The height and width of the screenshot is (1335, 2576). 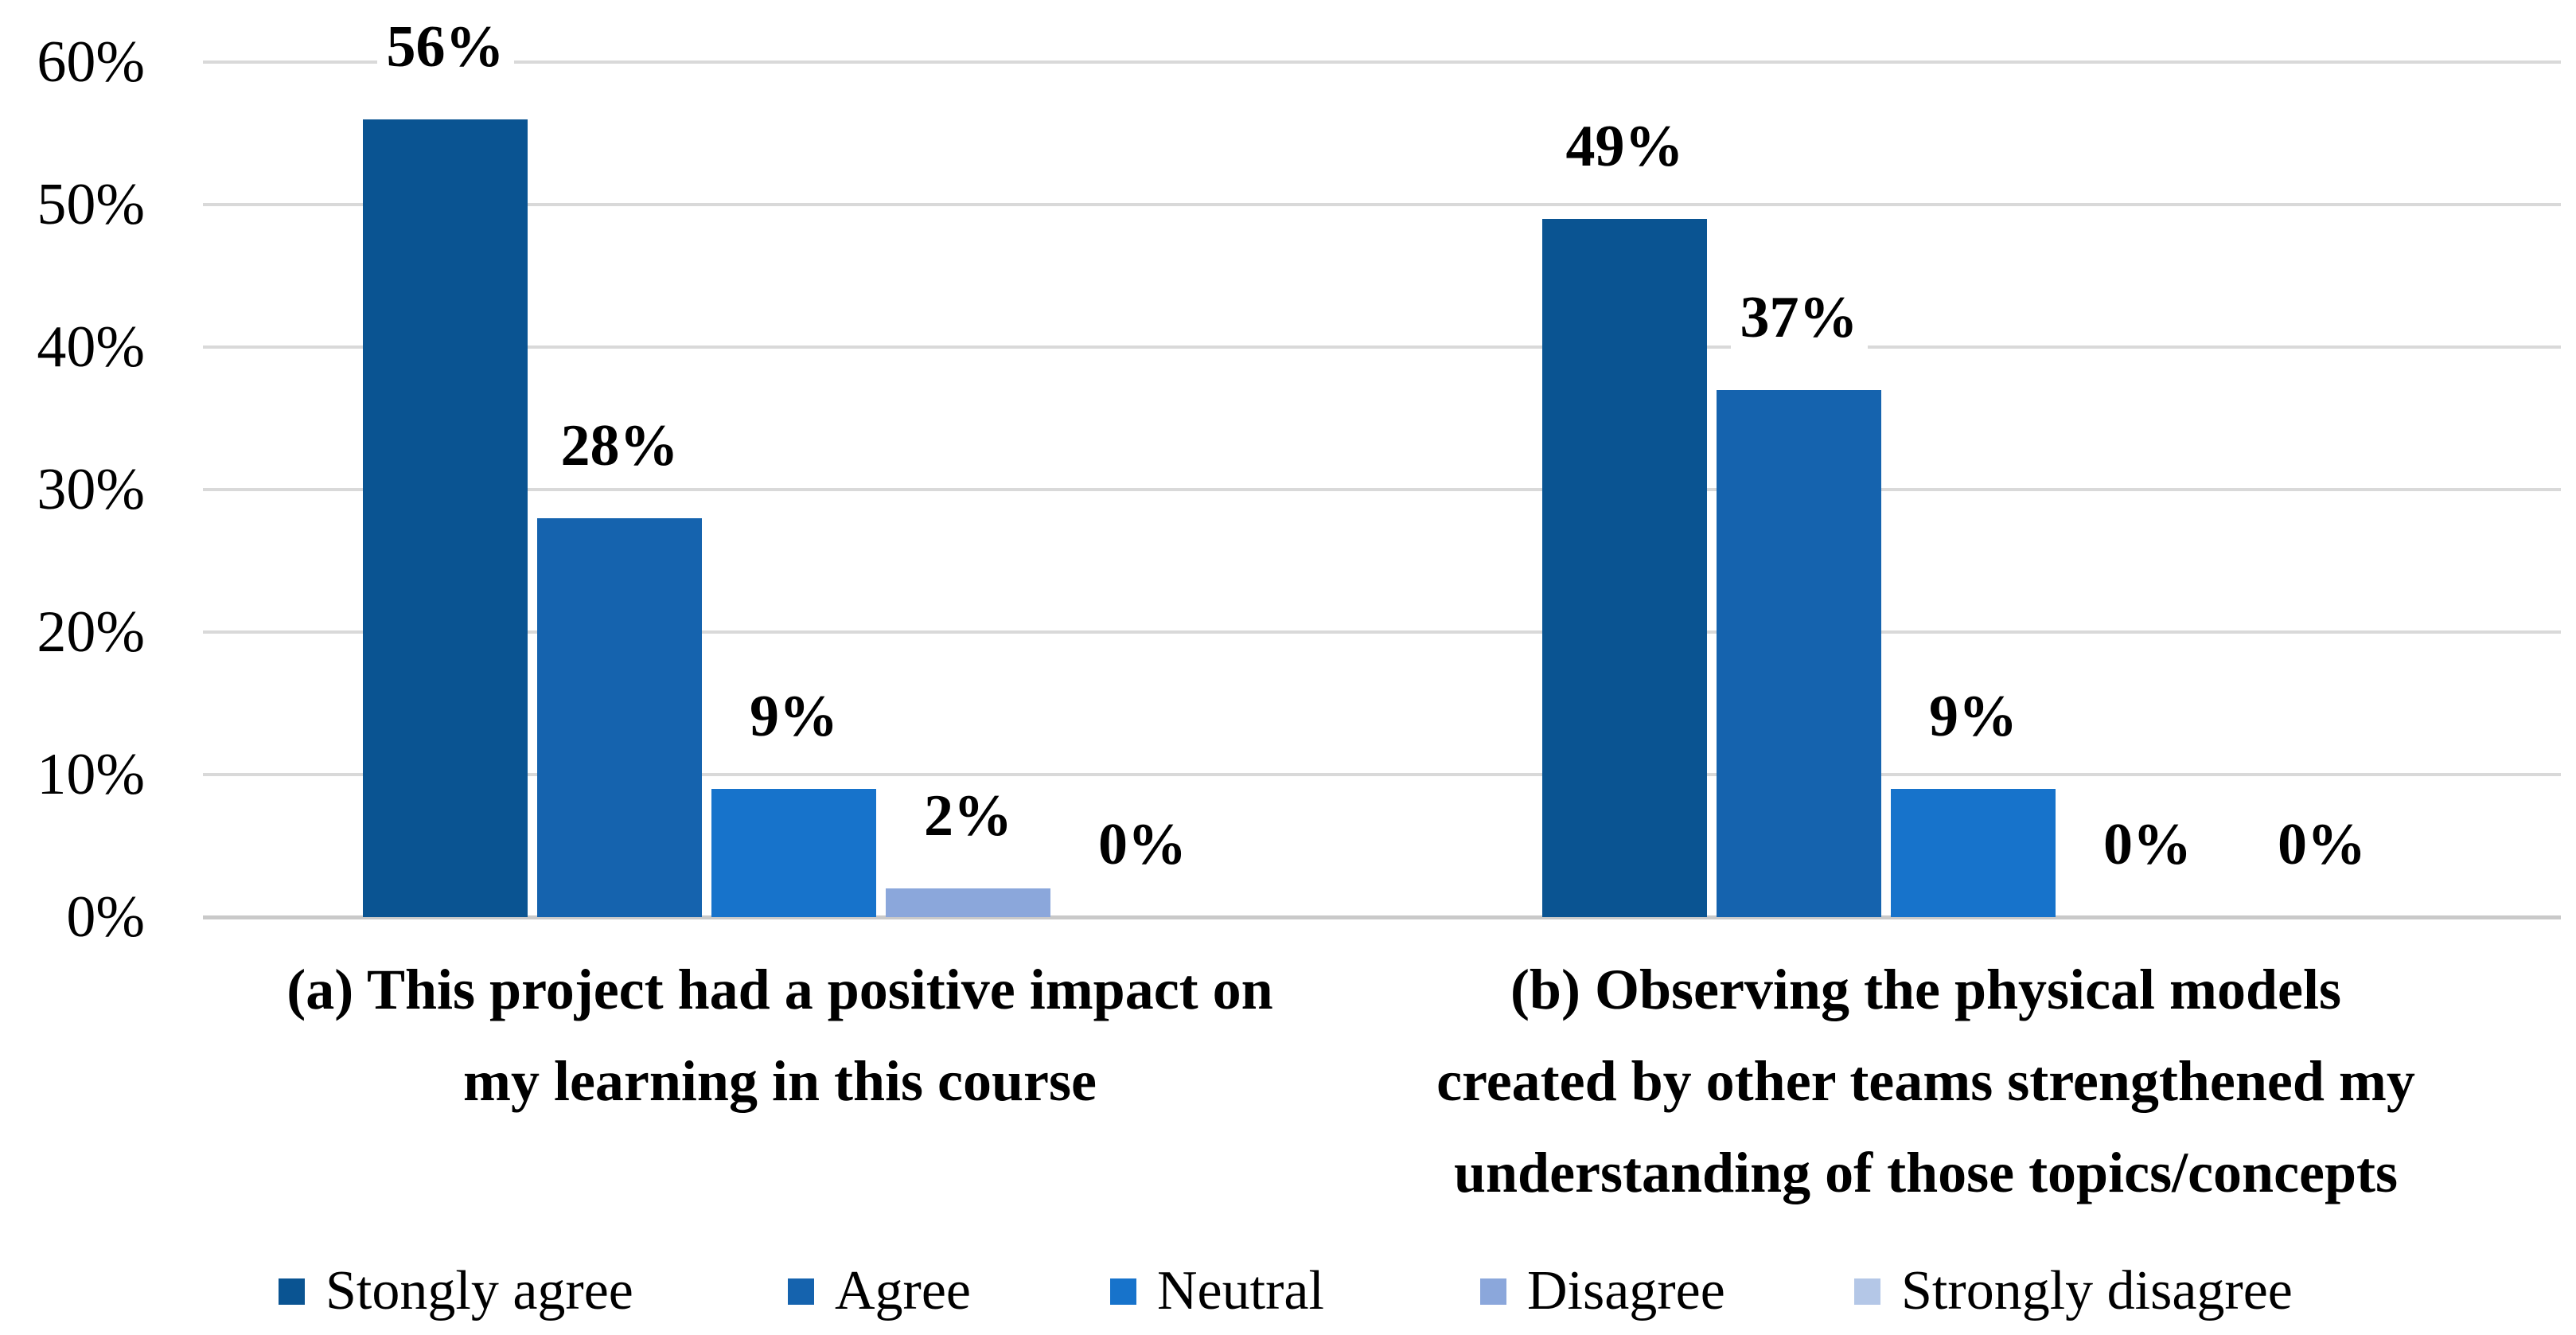 I want to click on group-title-line: my learning in this course, so click(x=779, y=1081).